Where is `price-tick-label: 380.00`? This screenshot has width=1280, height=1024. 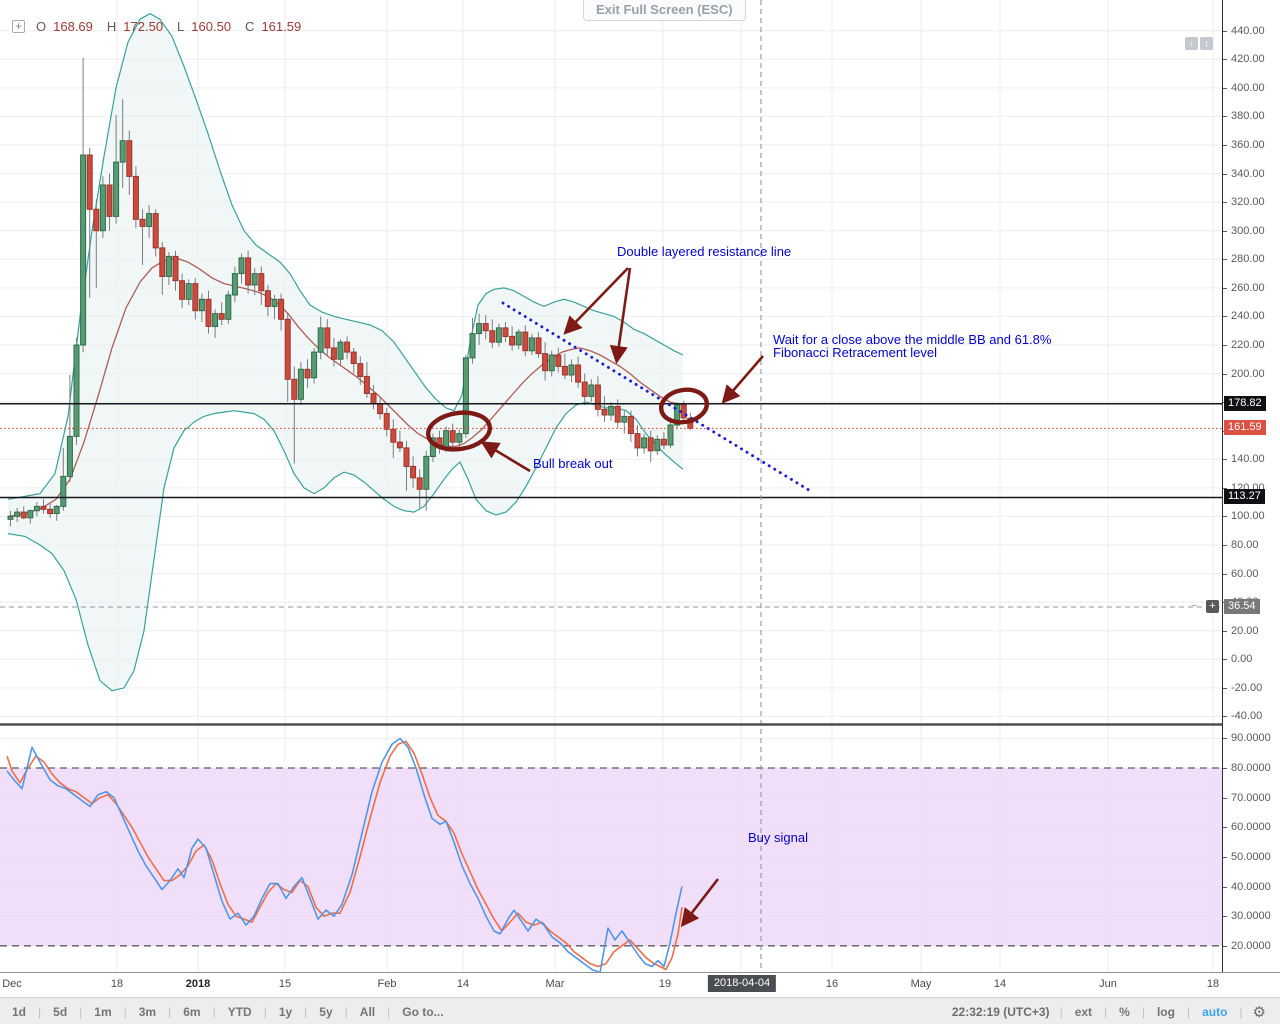
price-tick-label: 380.00 is located at coordinates (1248, 116).